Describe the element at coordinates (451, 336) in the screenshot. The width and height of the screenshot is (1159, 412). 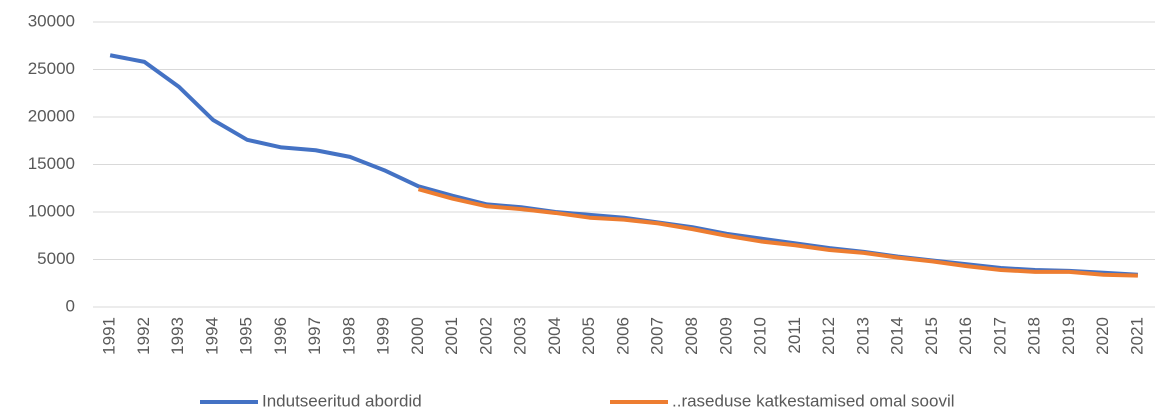
I see `x-tick-label: 2001` at that location.